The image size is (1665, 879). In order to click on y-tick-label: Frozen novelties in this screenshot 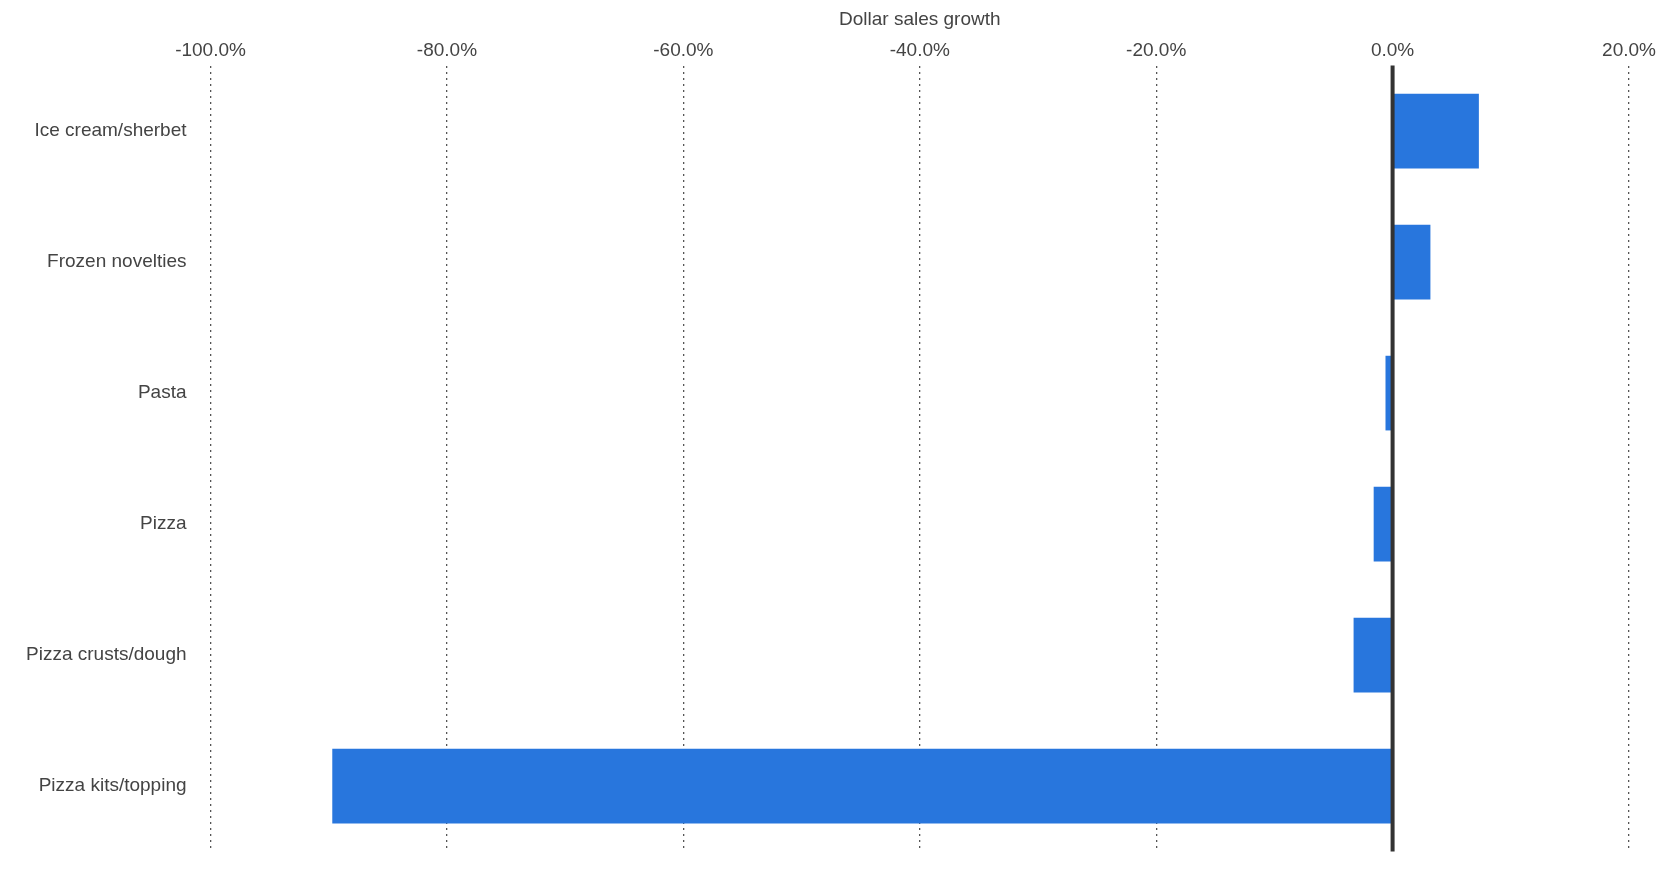, I will do `click(117, 261)`.